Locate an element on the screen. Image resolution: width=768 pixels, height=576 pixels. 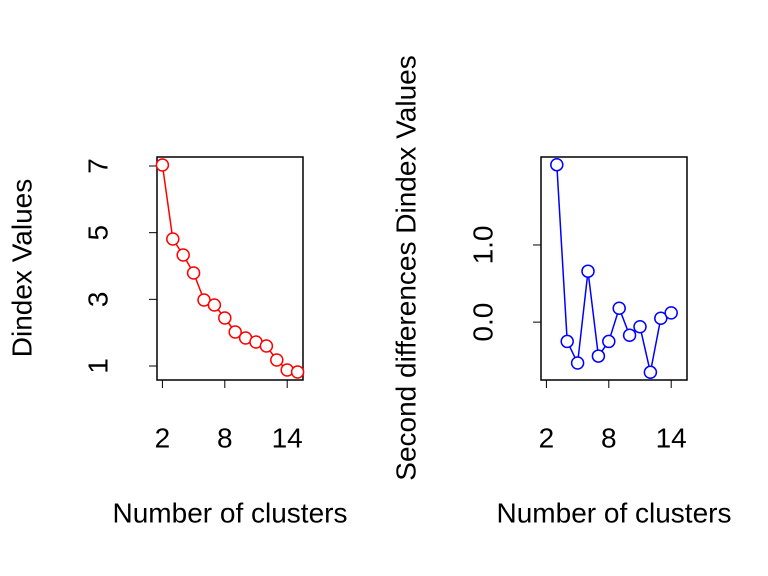
y-tick-label: 3 is located at coordinates (97, 300).